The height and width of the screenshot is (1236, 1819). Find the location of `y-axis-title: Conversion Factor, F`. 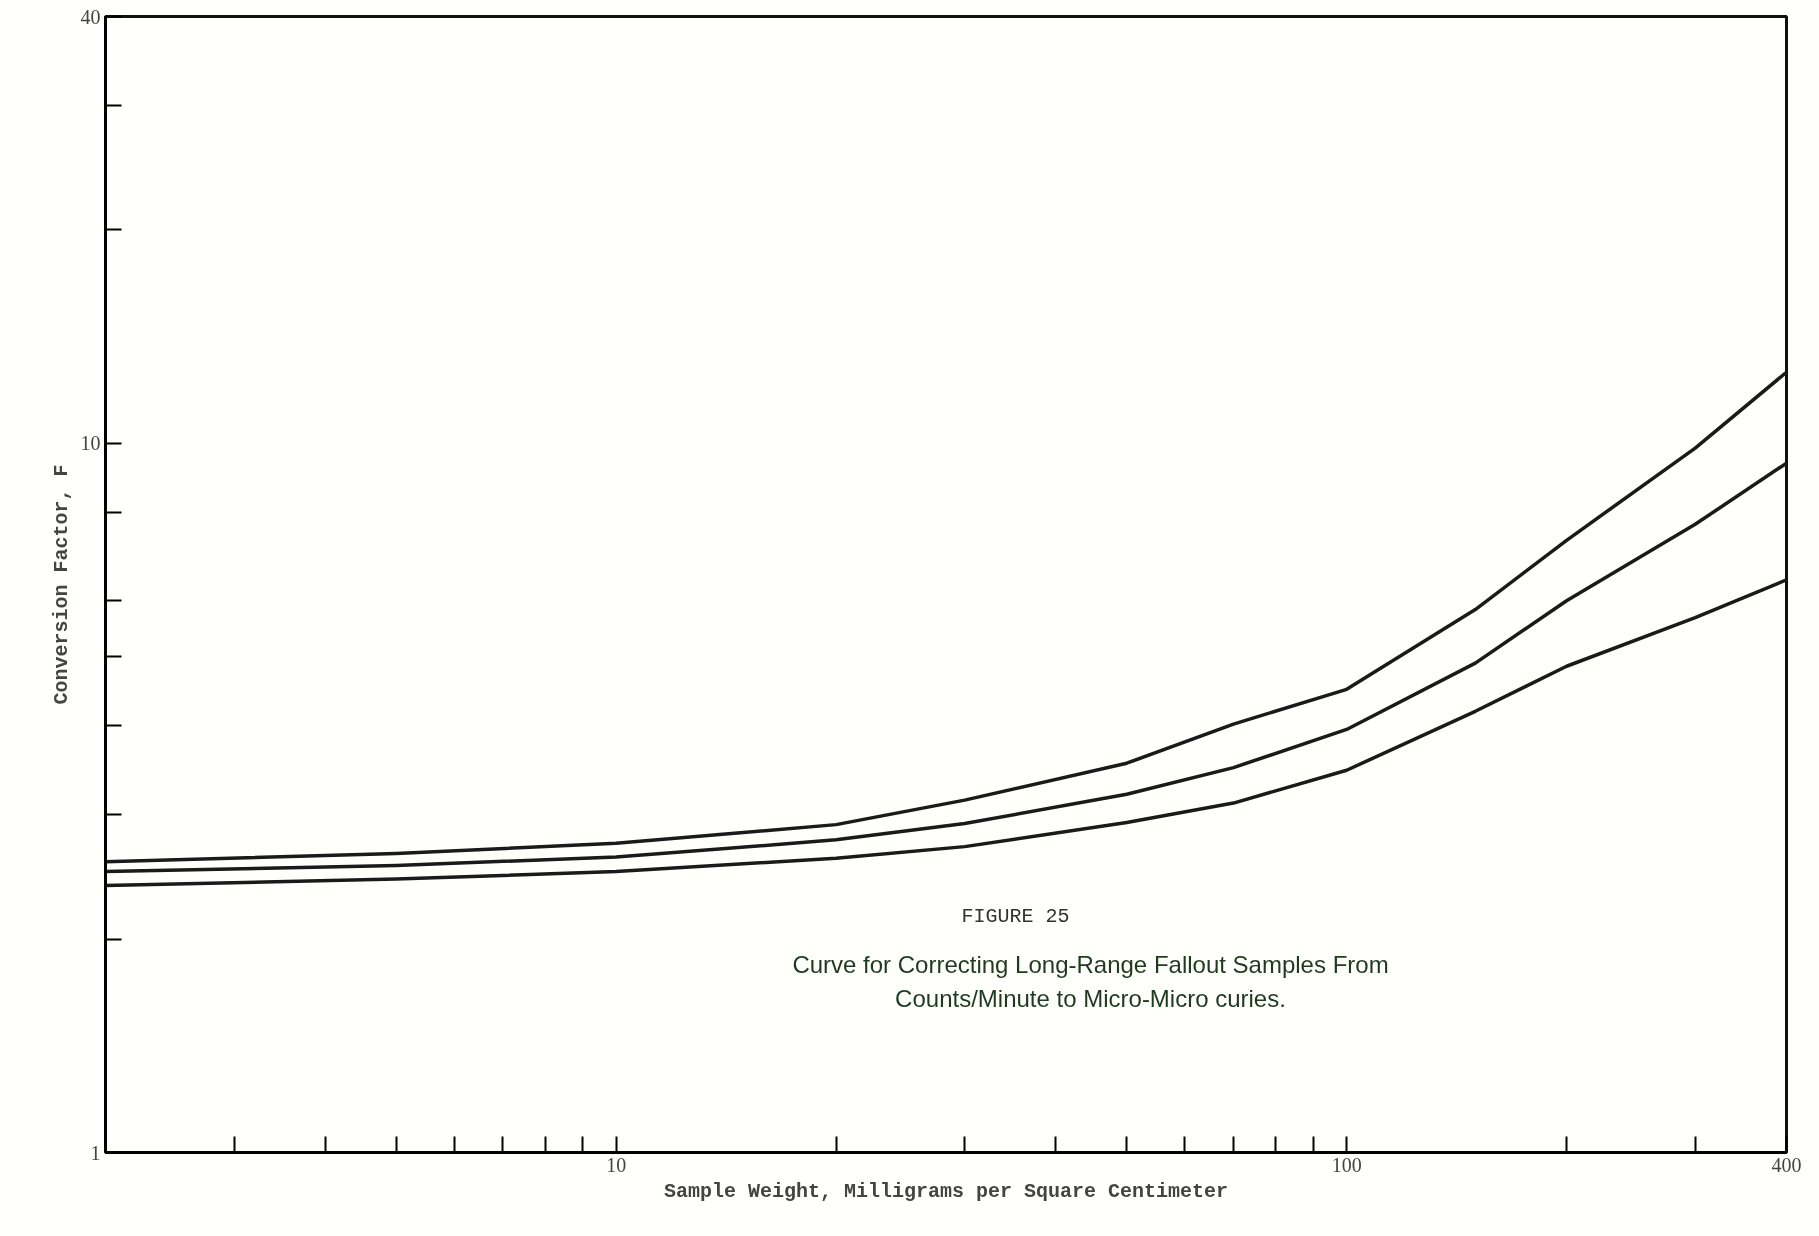

y-axis-title: Conversion Factor, F is located at coordinates (61, 584).